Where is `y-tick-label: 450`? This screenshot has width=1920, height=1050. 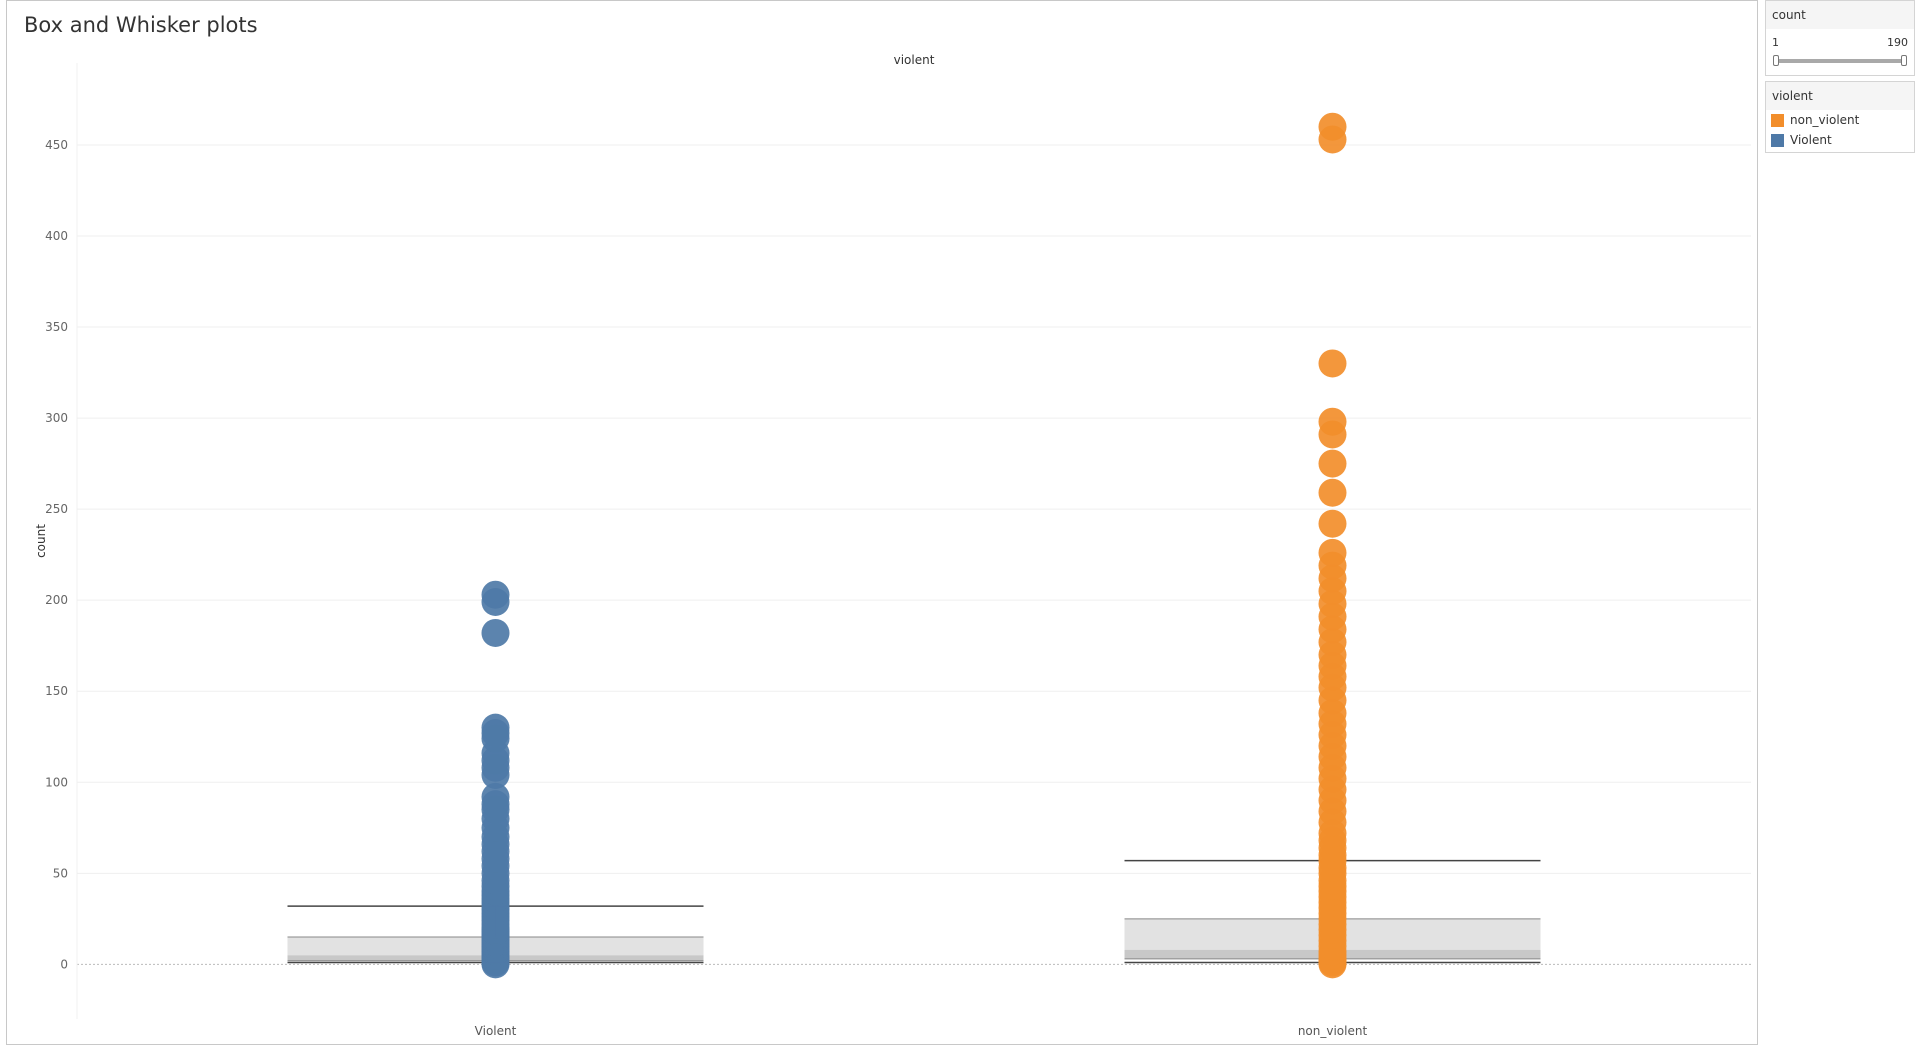
y-tick-label: 450 is located at coordinates (56, 145).